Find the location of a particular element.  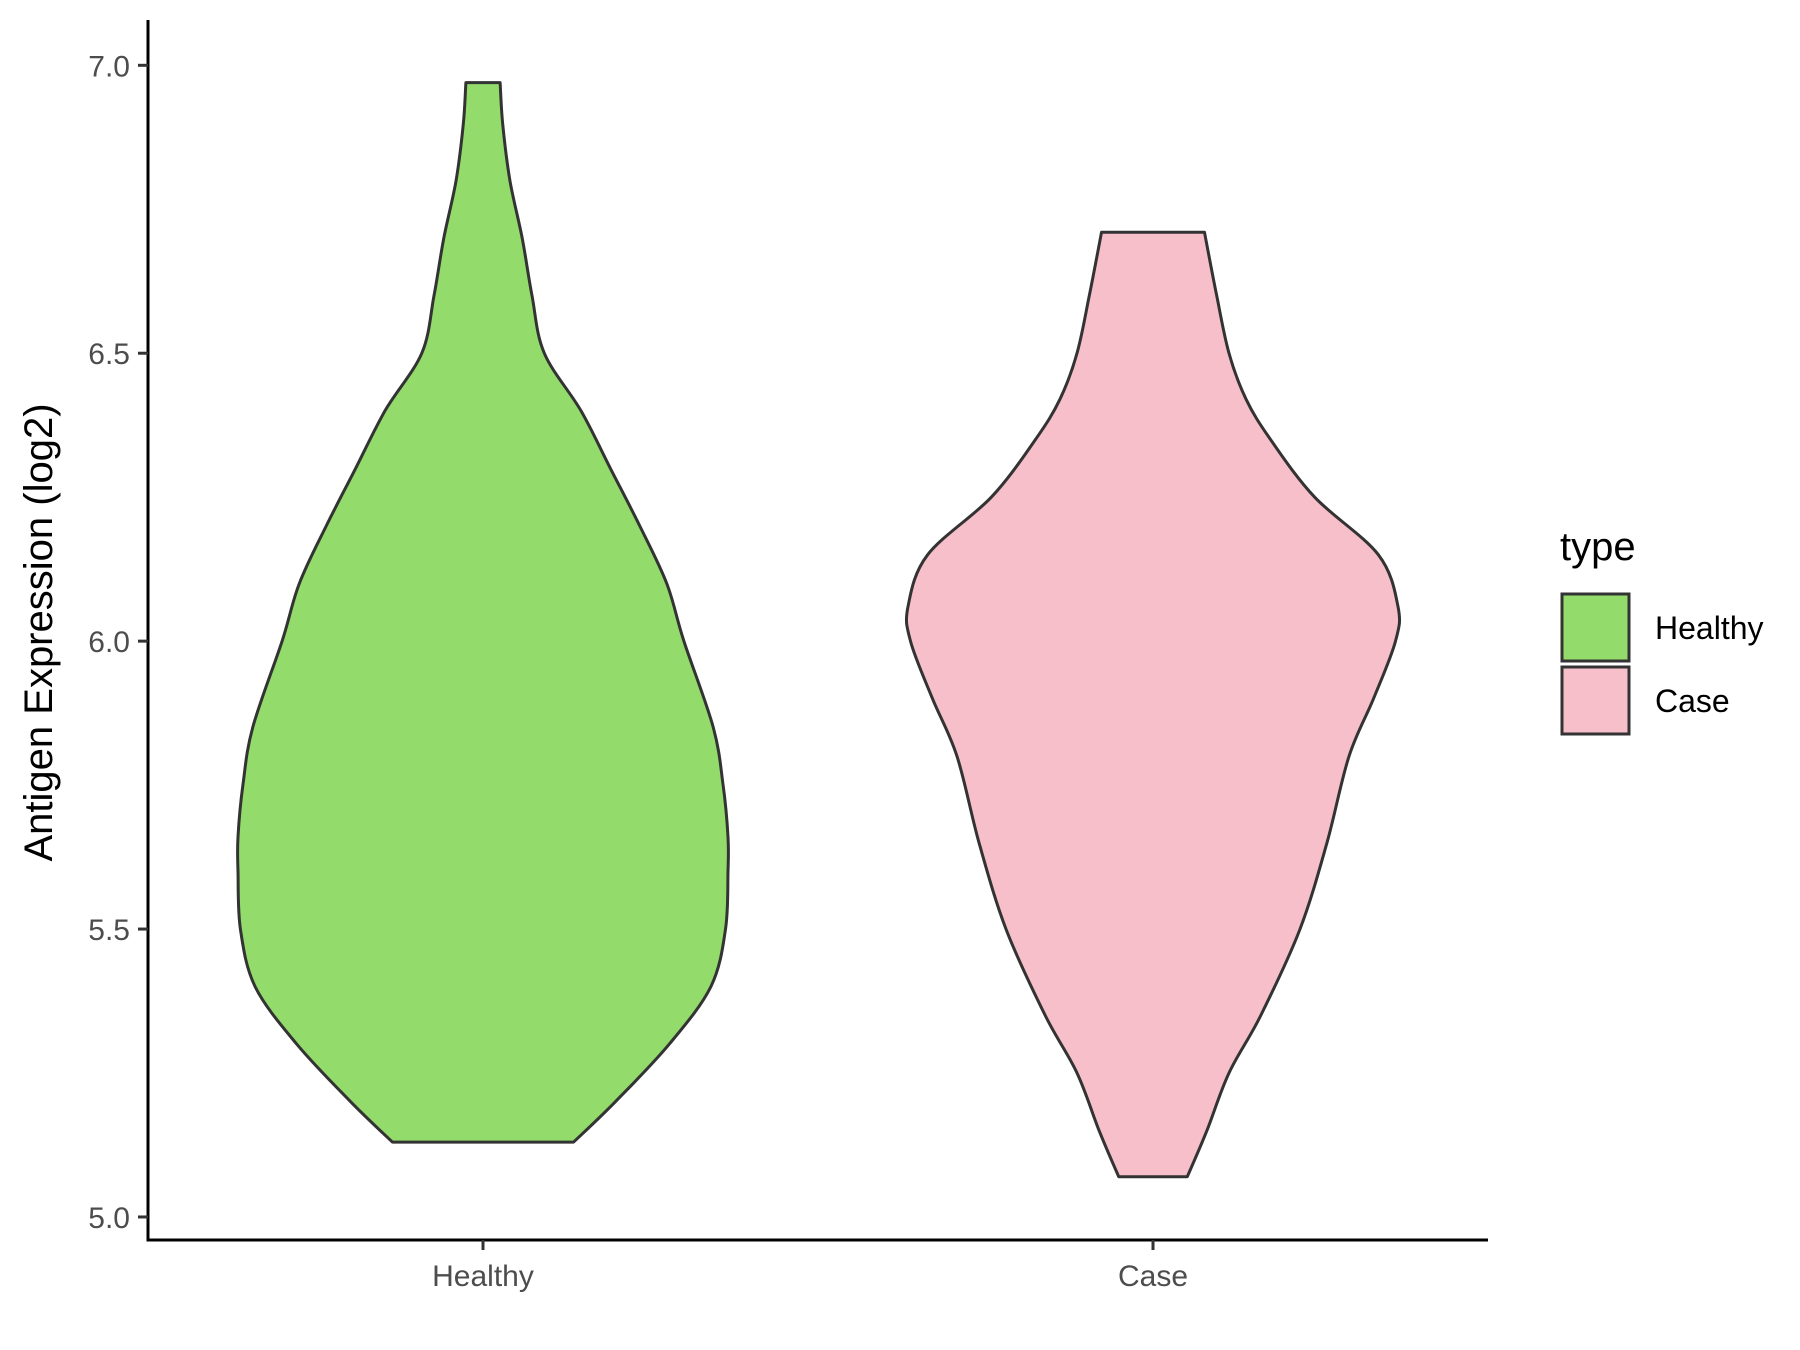

y-tick-label: 6.5 is located at coordinates (109, 354).